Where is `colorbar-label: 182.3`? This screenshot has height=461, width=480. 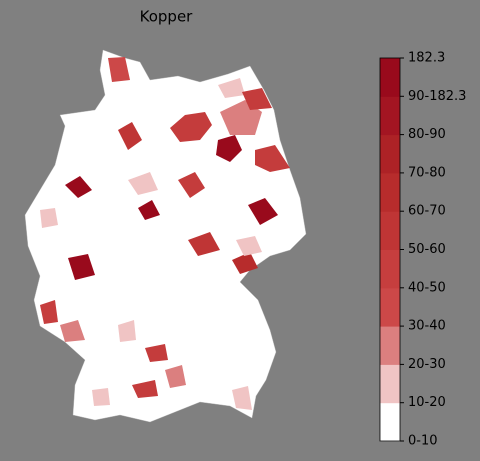
colorbar-label: 182.3 is located at coordinates (426, 58).